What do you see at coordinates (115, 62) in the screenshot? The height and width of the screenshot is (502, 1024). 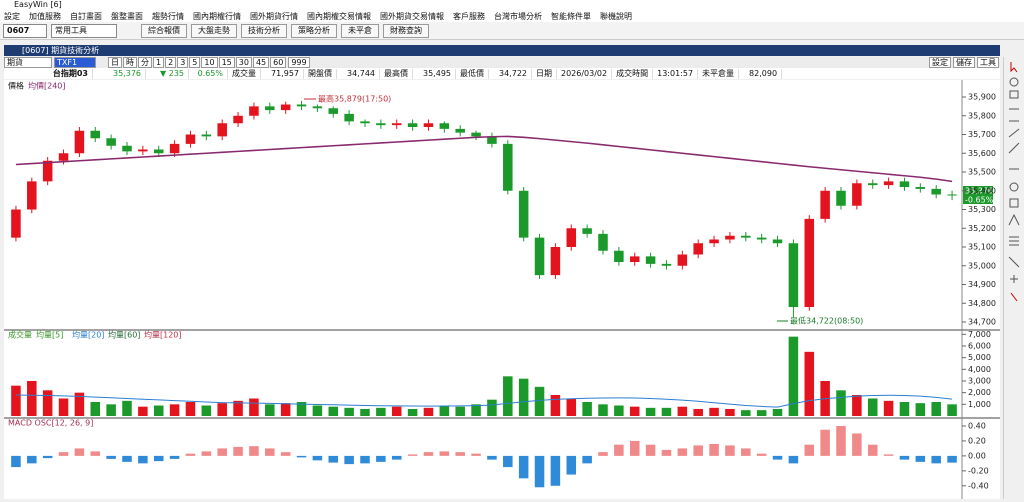 I see `period-button: 日` at bounding box center [115, 62].